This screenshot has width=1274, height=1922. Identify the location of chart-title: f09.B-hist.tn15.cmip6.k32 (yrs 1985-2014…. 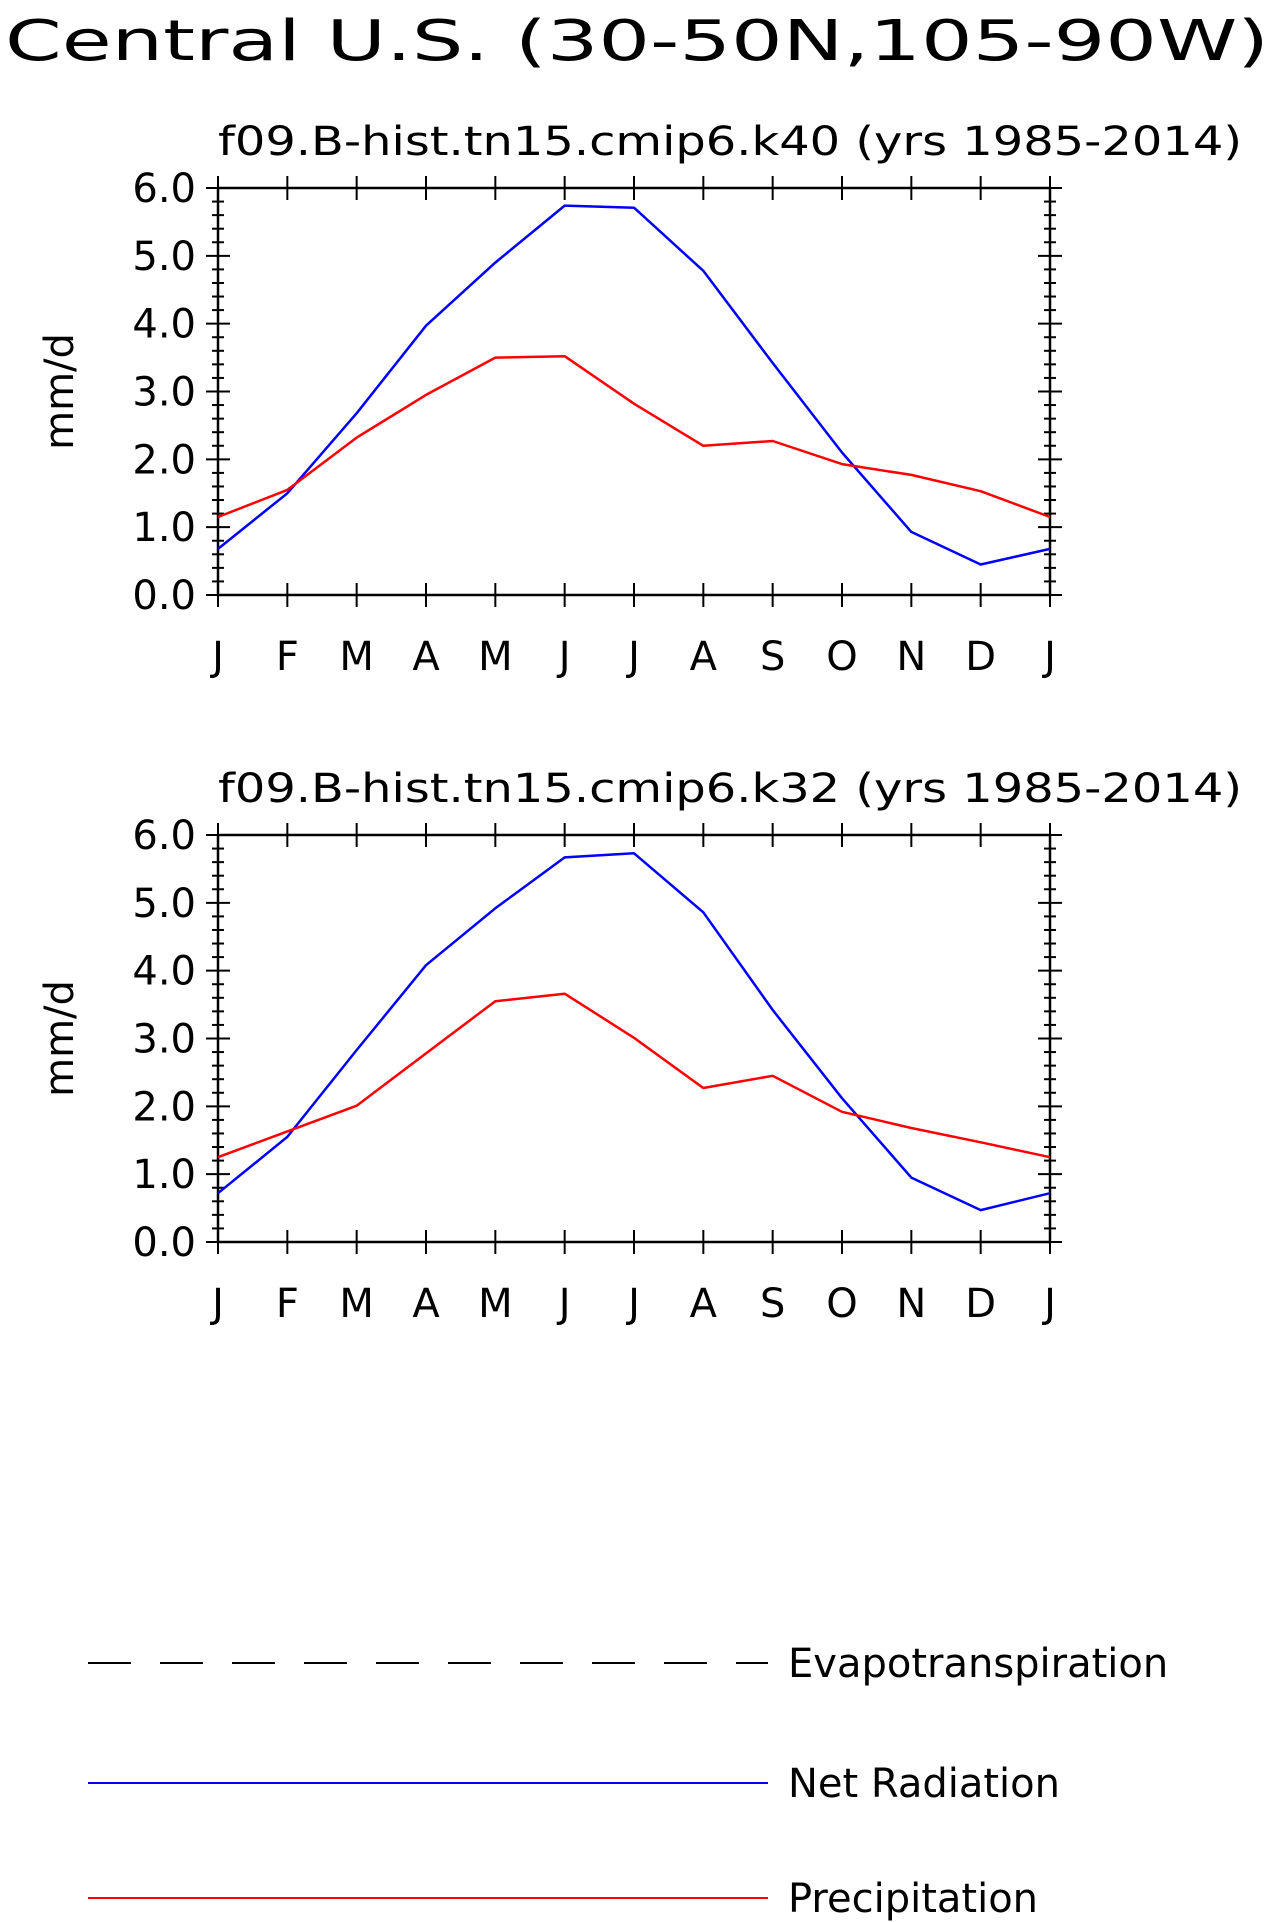
(730, 789).